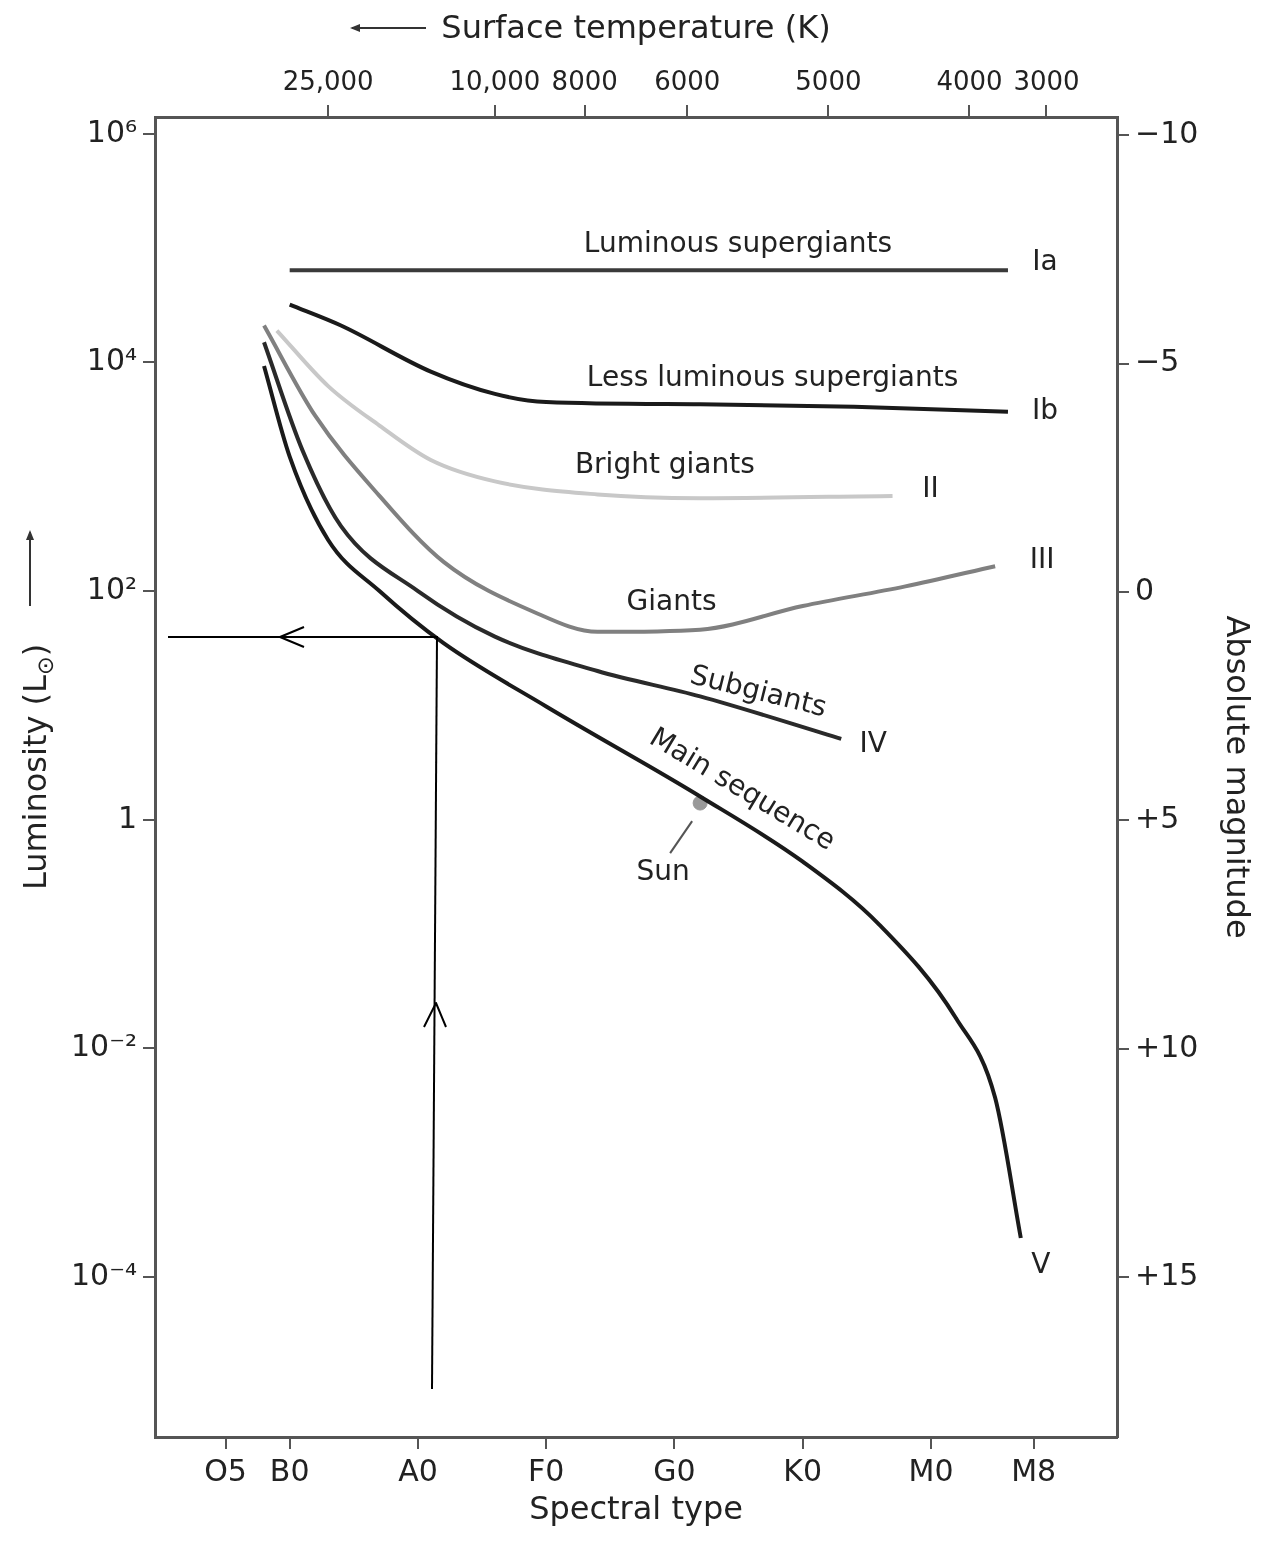 This screenshot has width=1271, height=1547. What do you see at coordinates (671, 601) in the screenshot?
I see `annotation: Giants` at bounding box center [671, 601].